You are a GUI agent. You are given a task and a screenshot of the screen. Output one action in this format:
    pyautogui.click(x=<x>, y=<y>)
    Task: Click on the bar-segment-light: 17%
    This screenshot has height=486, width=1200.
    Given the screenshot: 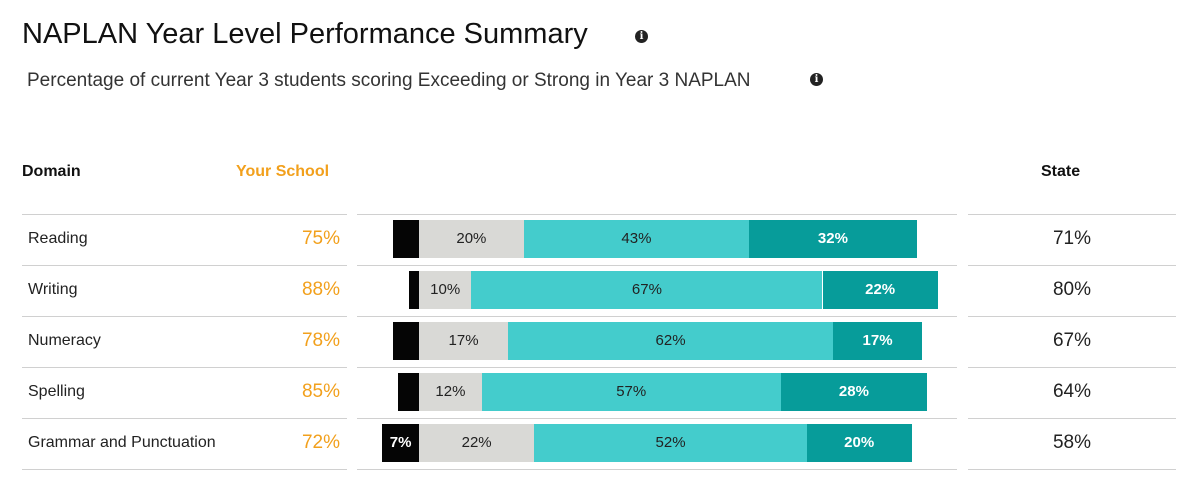 What is the action you would take?
    pyautogui.click(x=464, y=341)
    